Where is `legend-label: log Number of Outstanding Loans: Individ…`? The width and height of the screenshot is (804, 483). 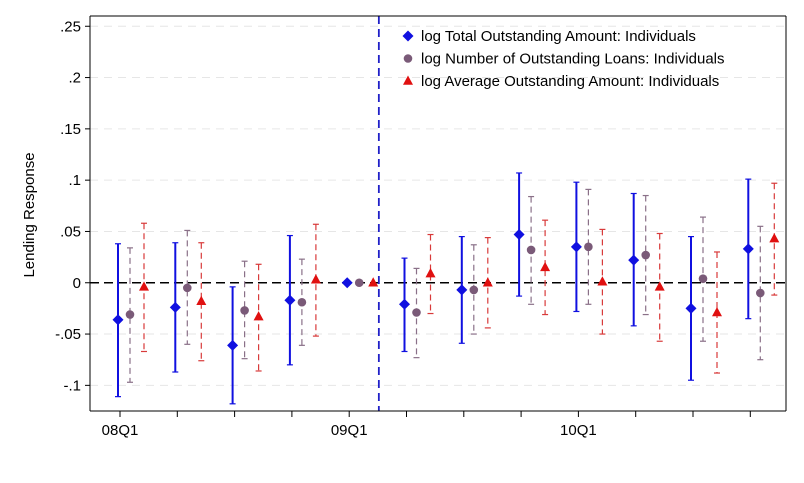 legend-label: log Number of Outstanding Loans: Individ… is located at coordinates (573, 59).